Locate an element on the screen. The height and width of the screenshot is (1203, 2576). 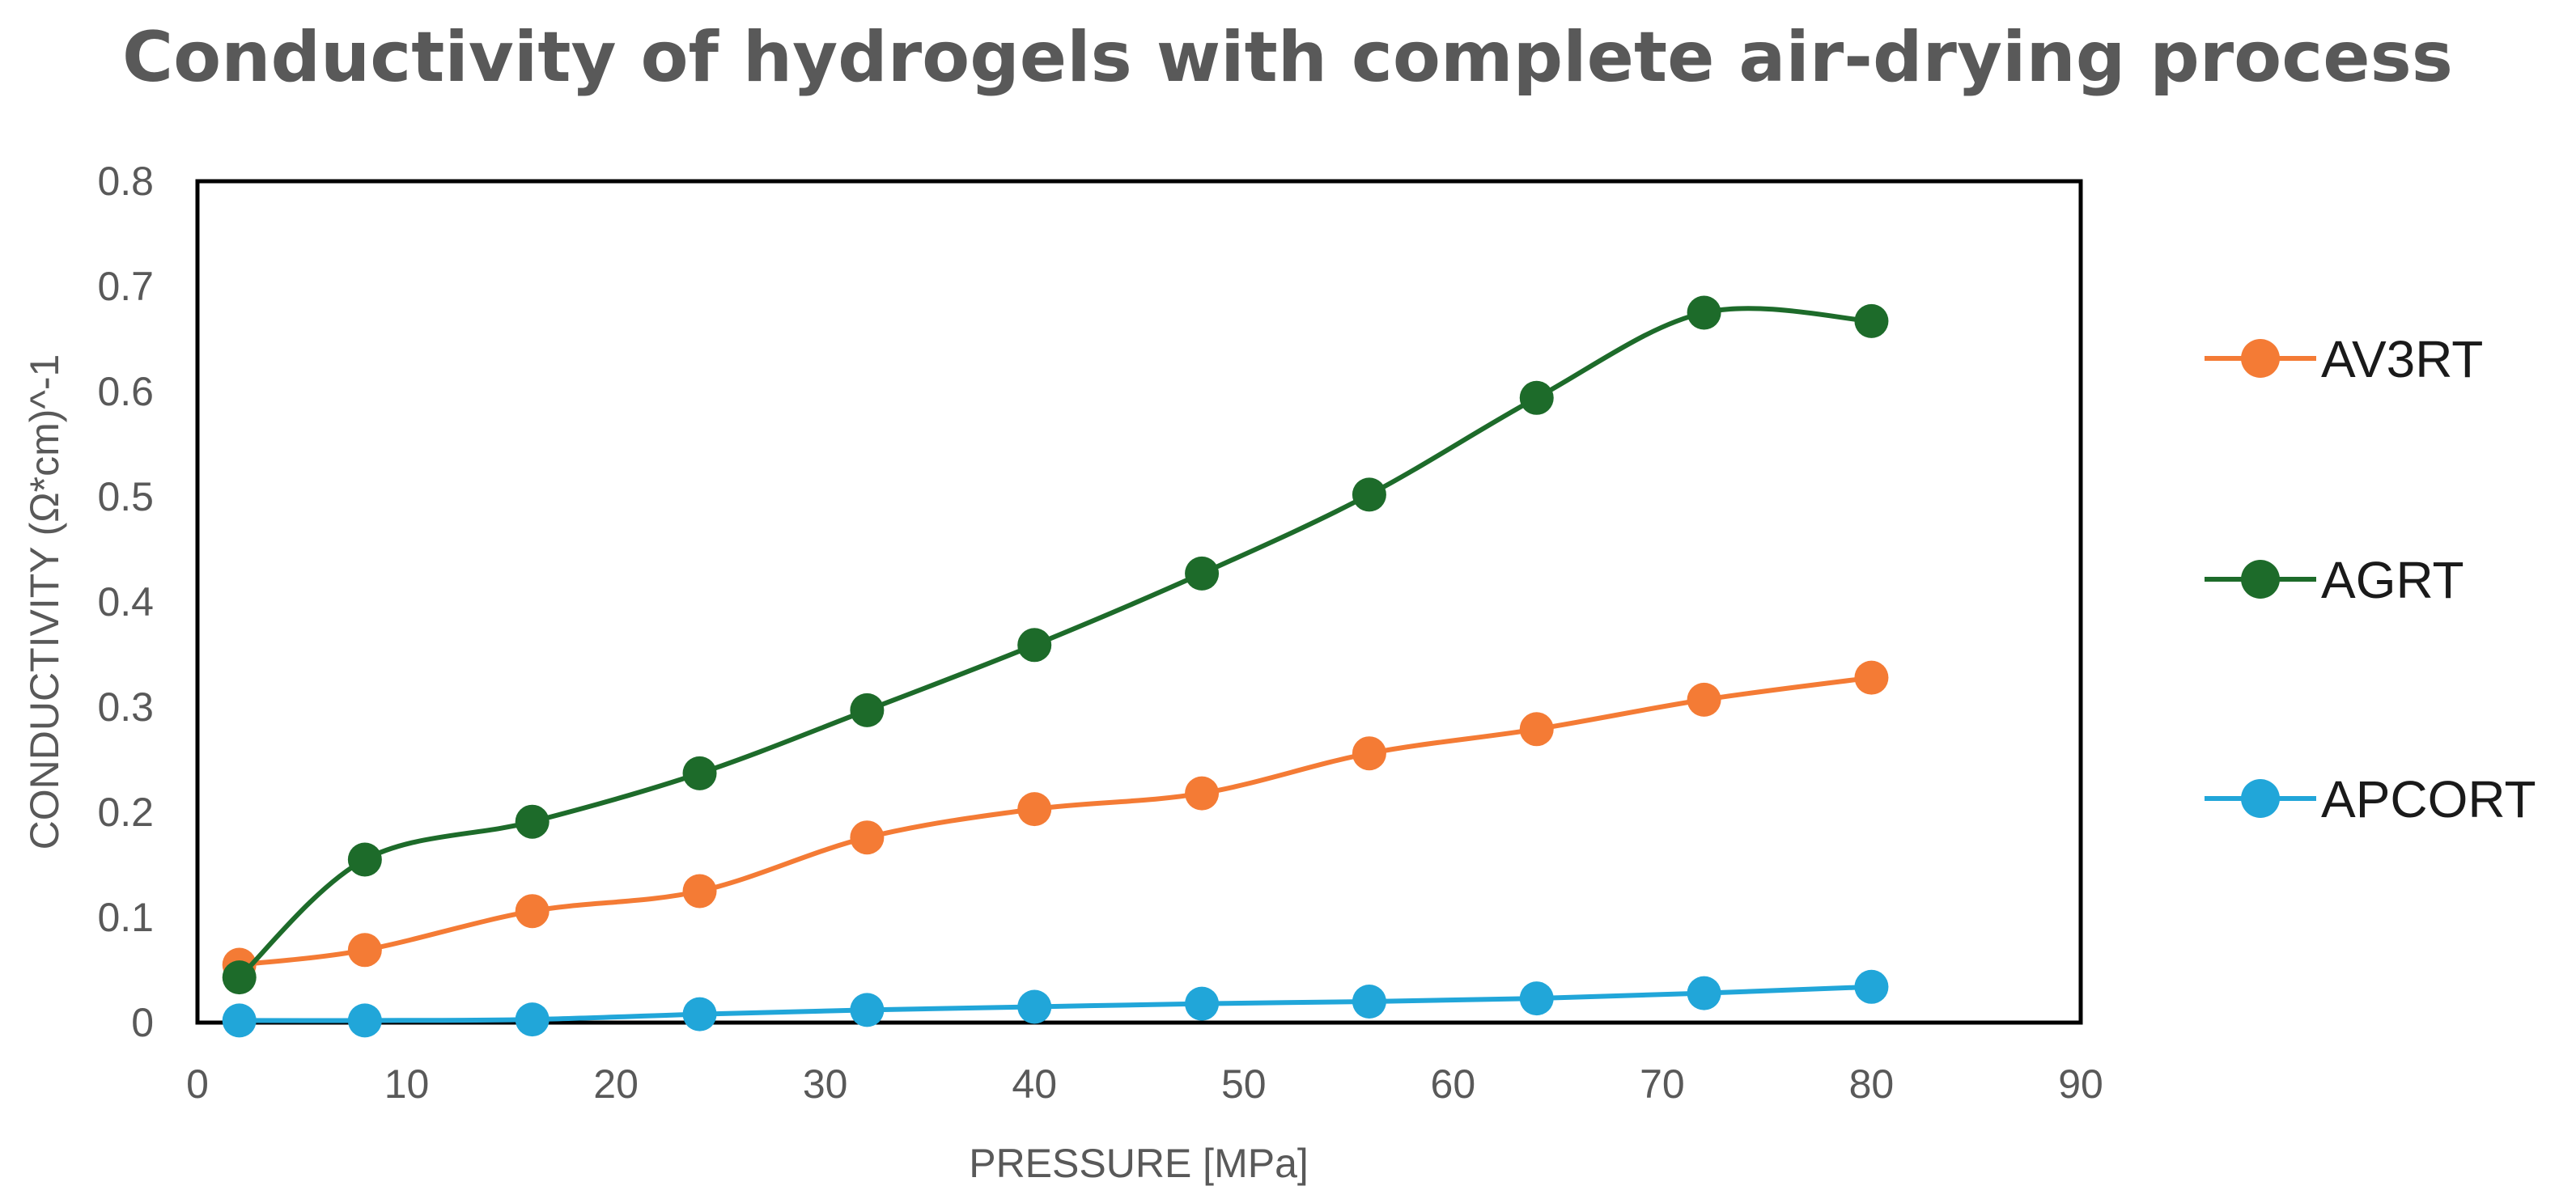
y-tick-label: 0.1 is located at coordinates (125, 917).